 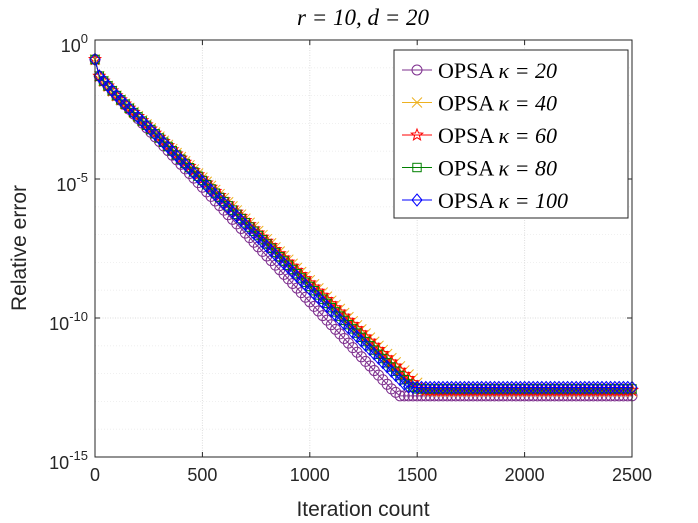 What do you see at coordinates (310, 475) in the screenshot?
I see `x-tick-label: 1000` at bounding box center [310, 475].